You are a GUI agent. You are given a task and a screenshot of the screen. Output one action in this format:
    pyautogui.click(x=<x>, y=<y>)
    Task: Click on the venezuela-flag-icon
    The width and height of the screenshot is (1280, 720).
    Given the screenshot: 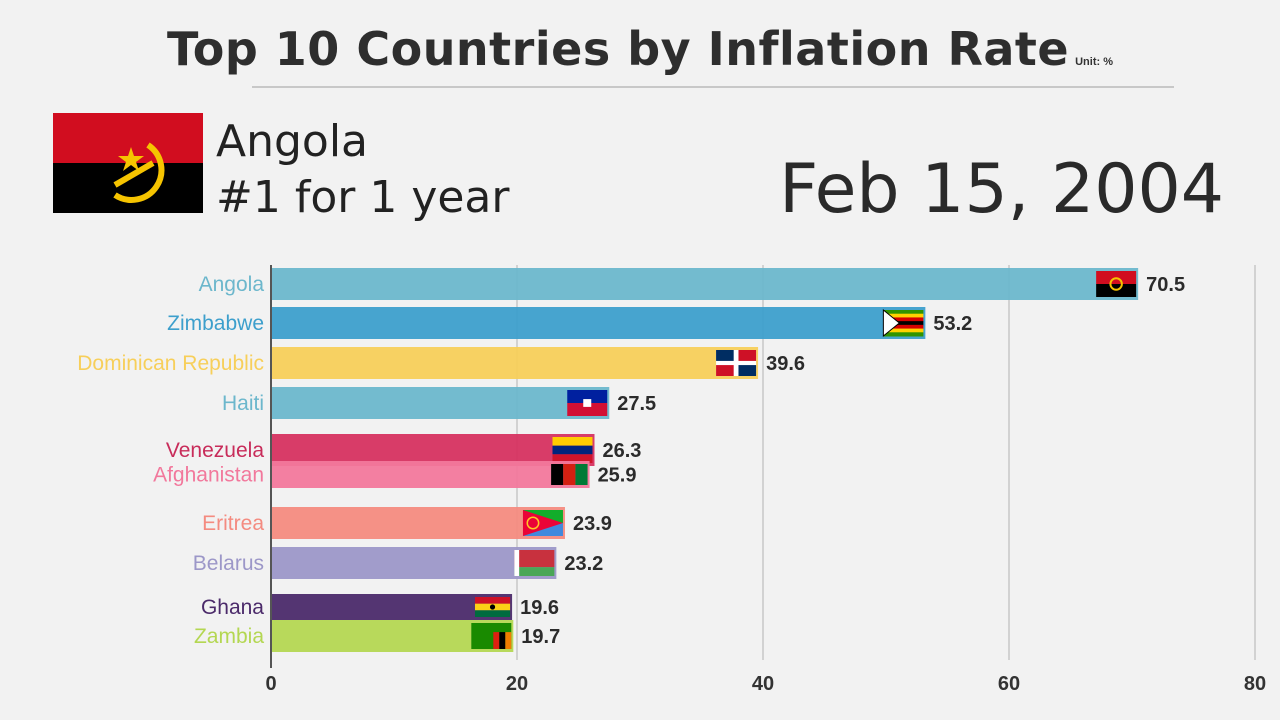 What is the action you would take?
    pyautogui.click(x=572, y=450)
    